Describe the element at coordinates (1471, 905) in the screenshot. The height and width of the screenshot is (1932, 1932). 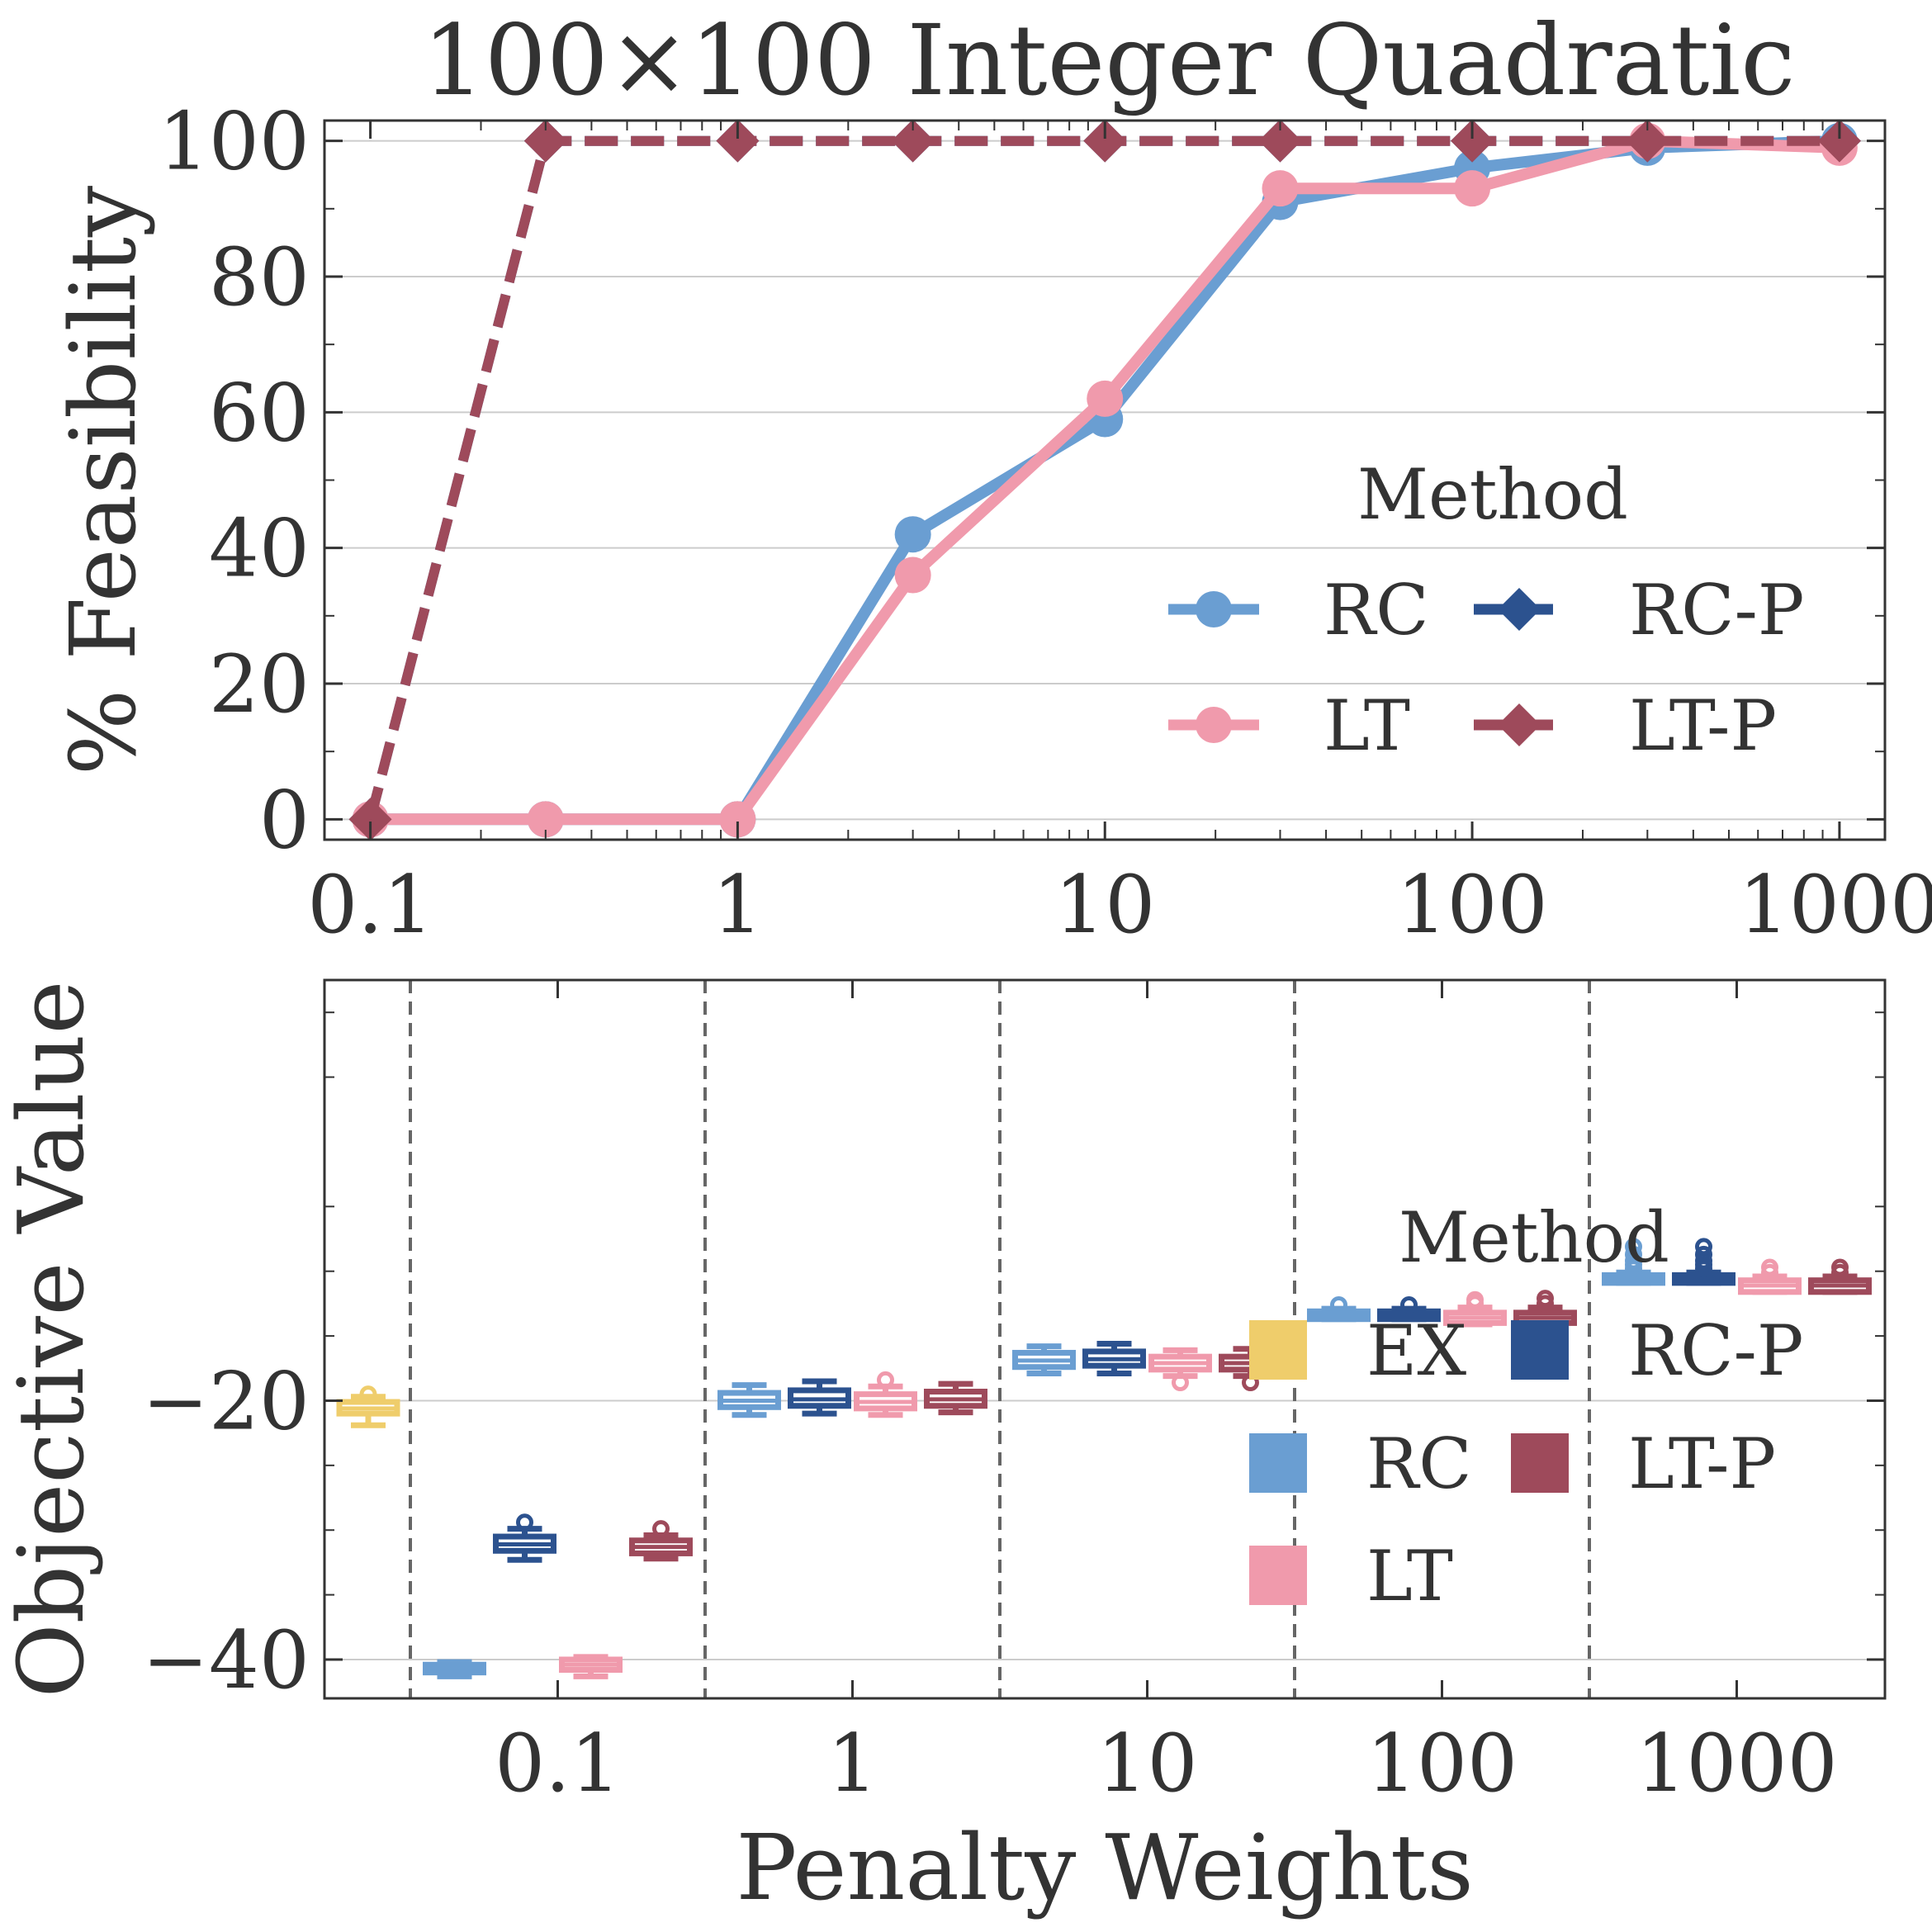
I see `top-xtick-label-100: 100` at that location.